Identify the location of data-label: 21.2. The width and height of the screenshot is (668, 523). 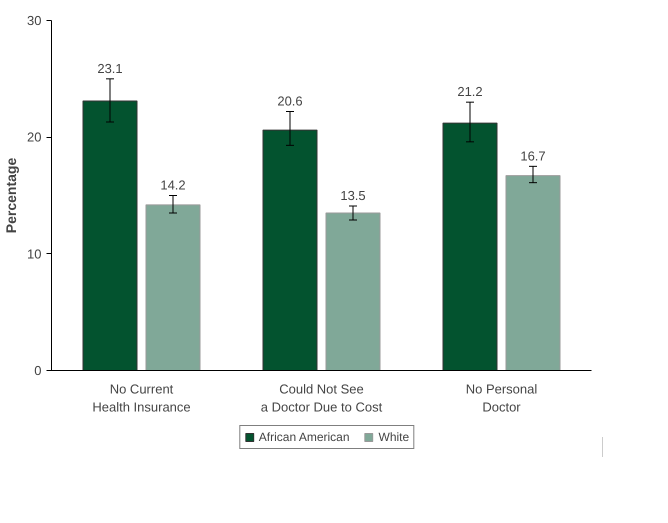
(470, 92).